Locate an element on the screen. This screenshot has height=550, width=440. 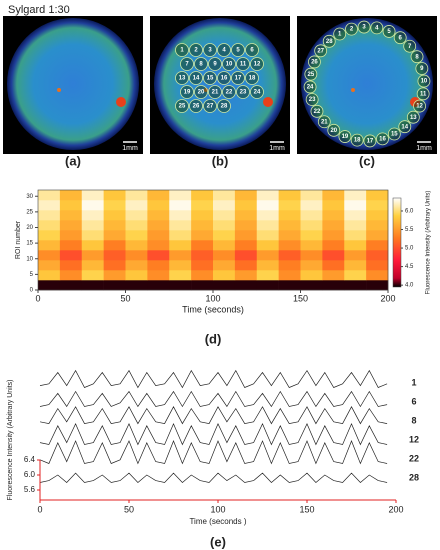
roi-label: 9 is located at coordinates (422, 69).